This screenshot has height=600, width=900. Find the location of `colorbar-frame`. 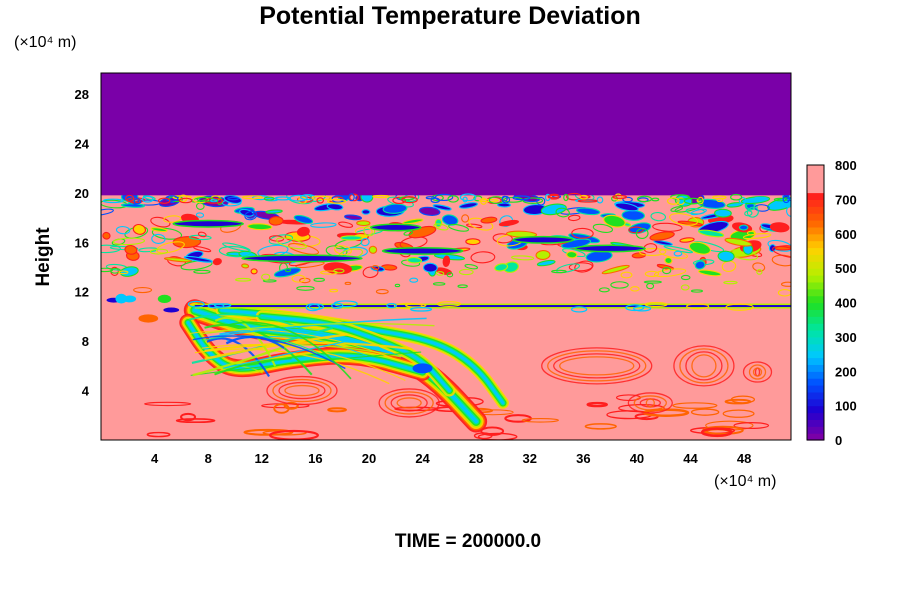

colorbar-frame is located at coordinates (815, 302).